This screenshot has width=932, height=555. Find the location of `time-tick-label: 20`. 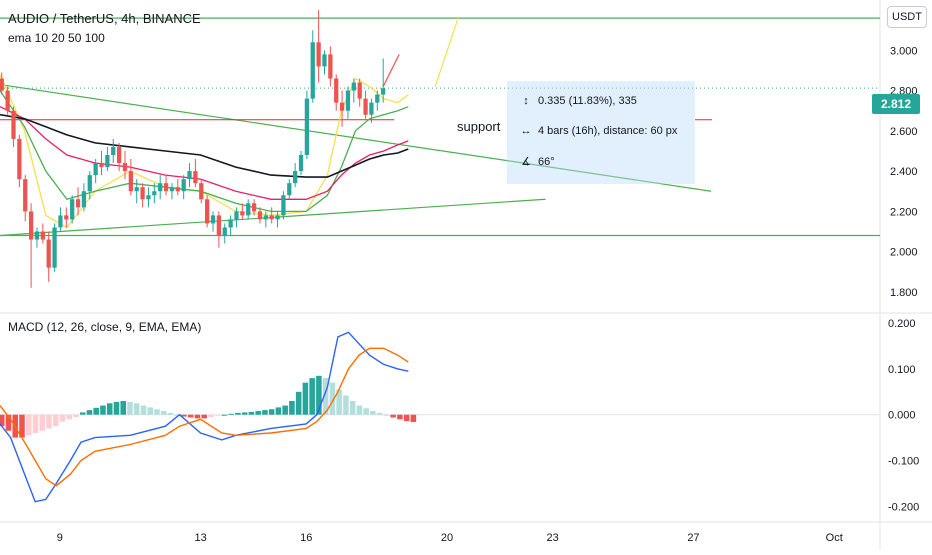

time-tick-label: 20 is located at coordinates (447, 538).